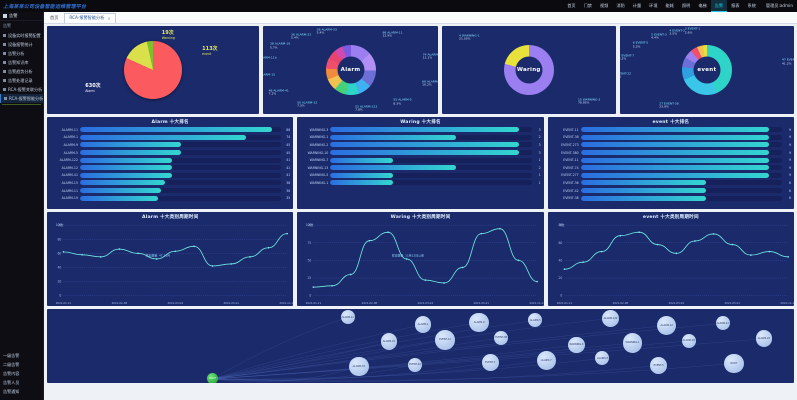  I want to click on topnav-item-0: 首页, so click(571, 5).